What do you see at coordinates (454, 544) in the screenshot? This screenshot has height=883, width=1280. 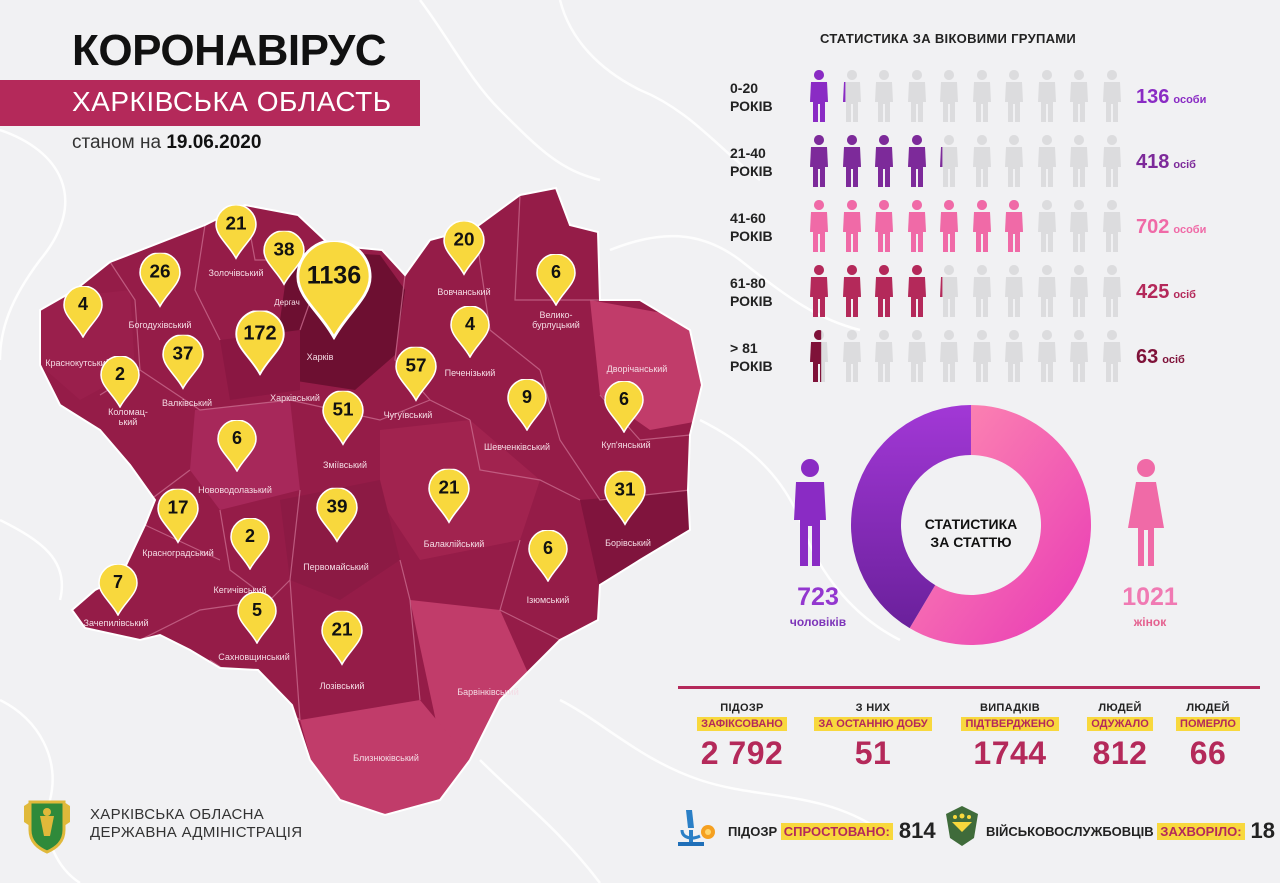 I see `district-label: Балаклійський` at bounding box center [454, 544].